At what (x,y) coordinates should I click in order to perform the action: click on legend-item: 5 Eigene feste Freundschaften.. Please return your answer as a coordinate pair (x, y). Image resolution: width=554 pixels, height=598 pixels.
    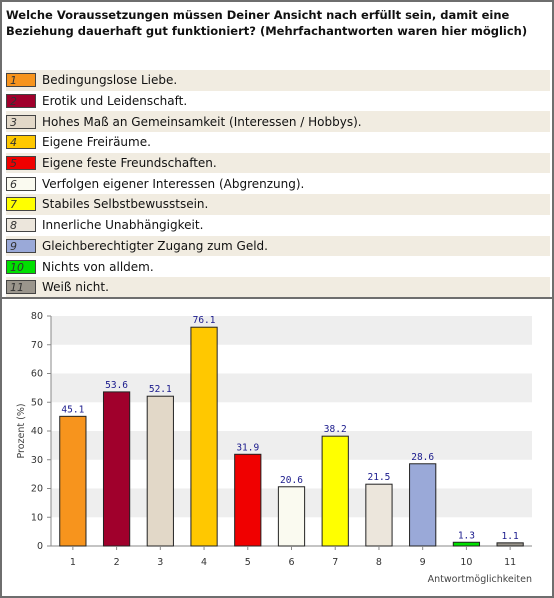
    Looking at the image, I should click on (278, 163).